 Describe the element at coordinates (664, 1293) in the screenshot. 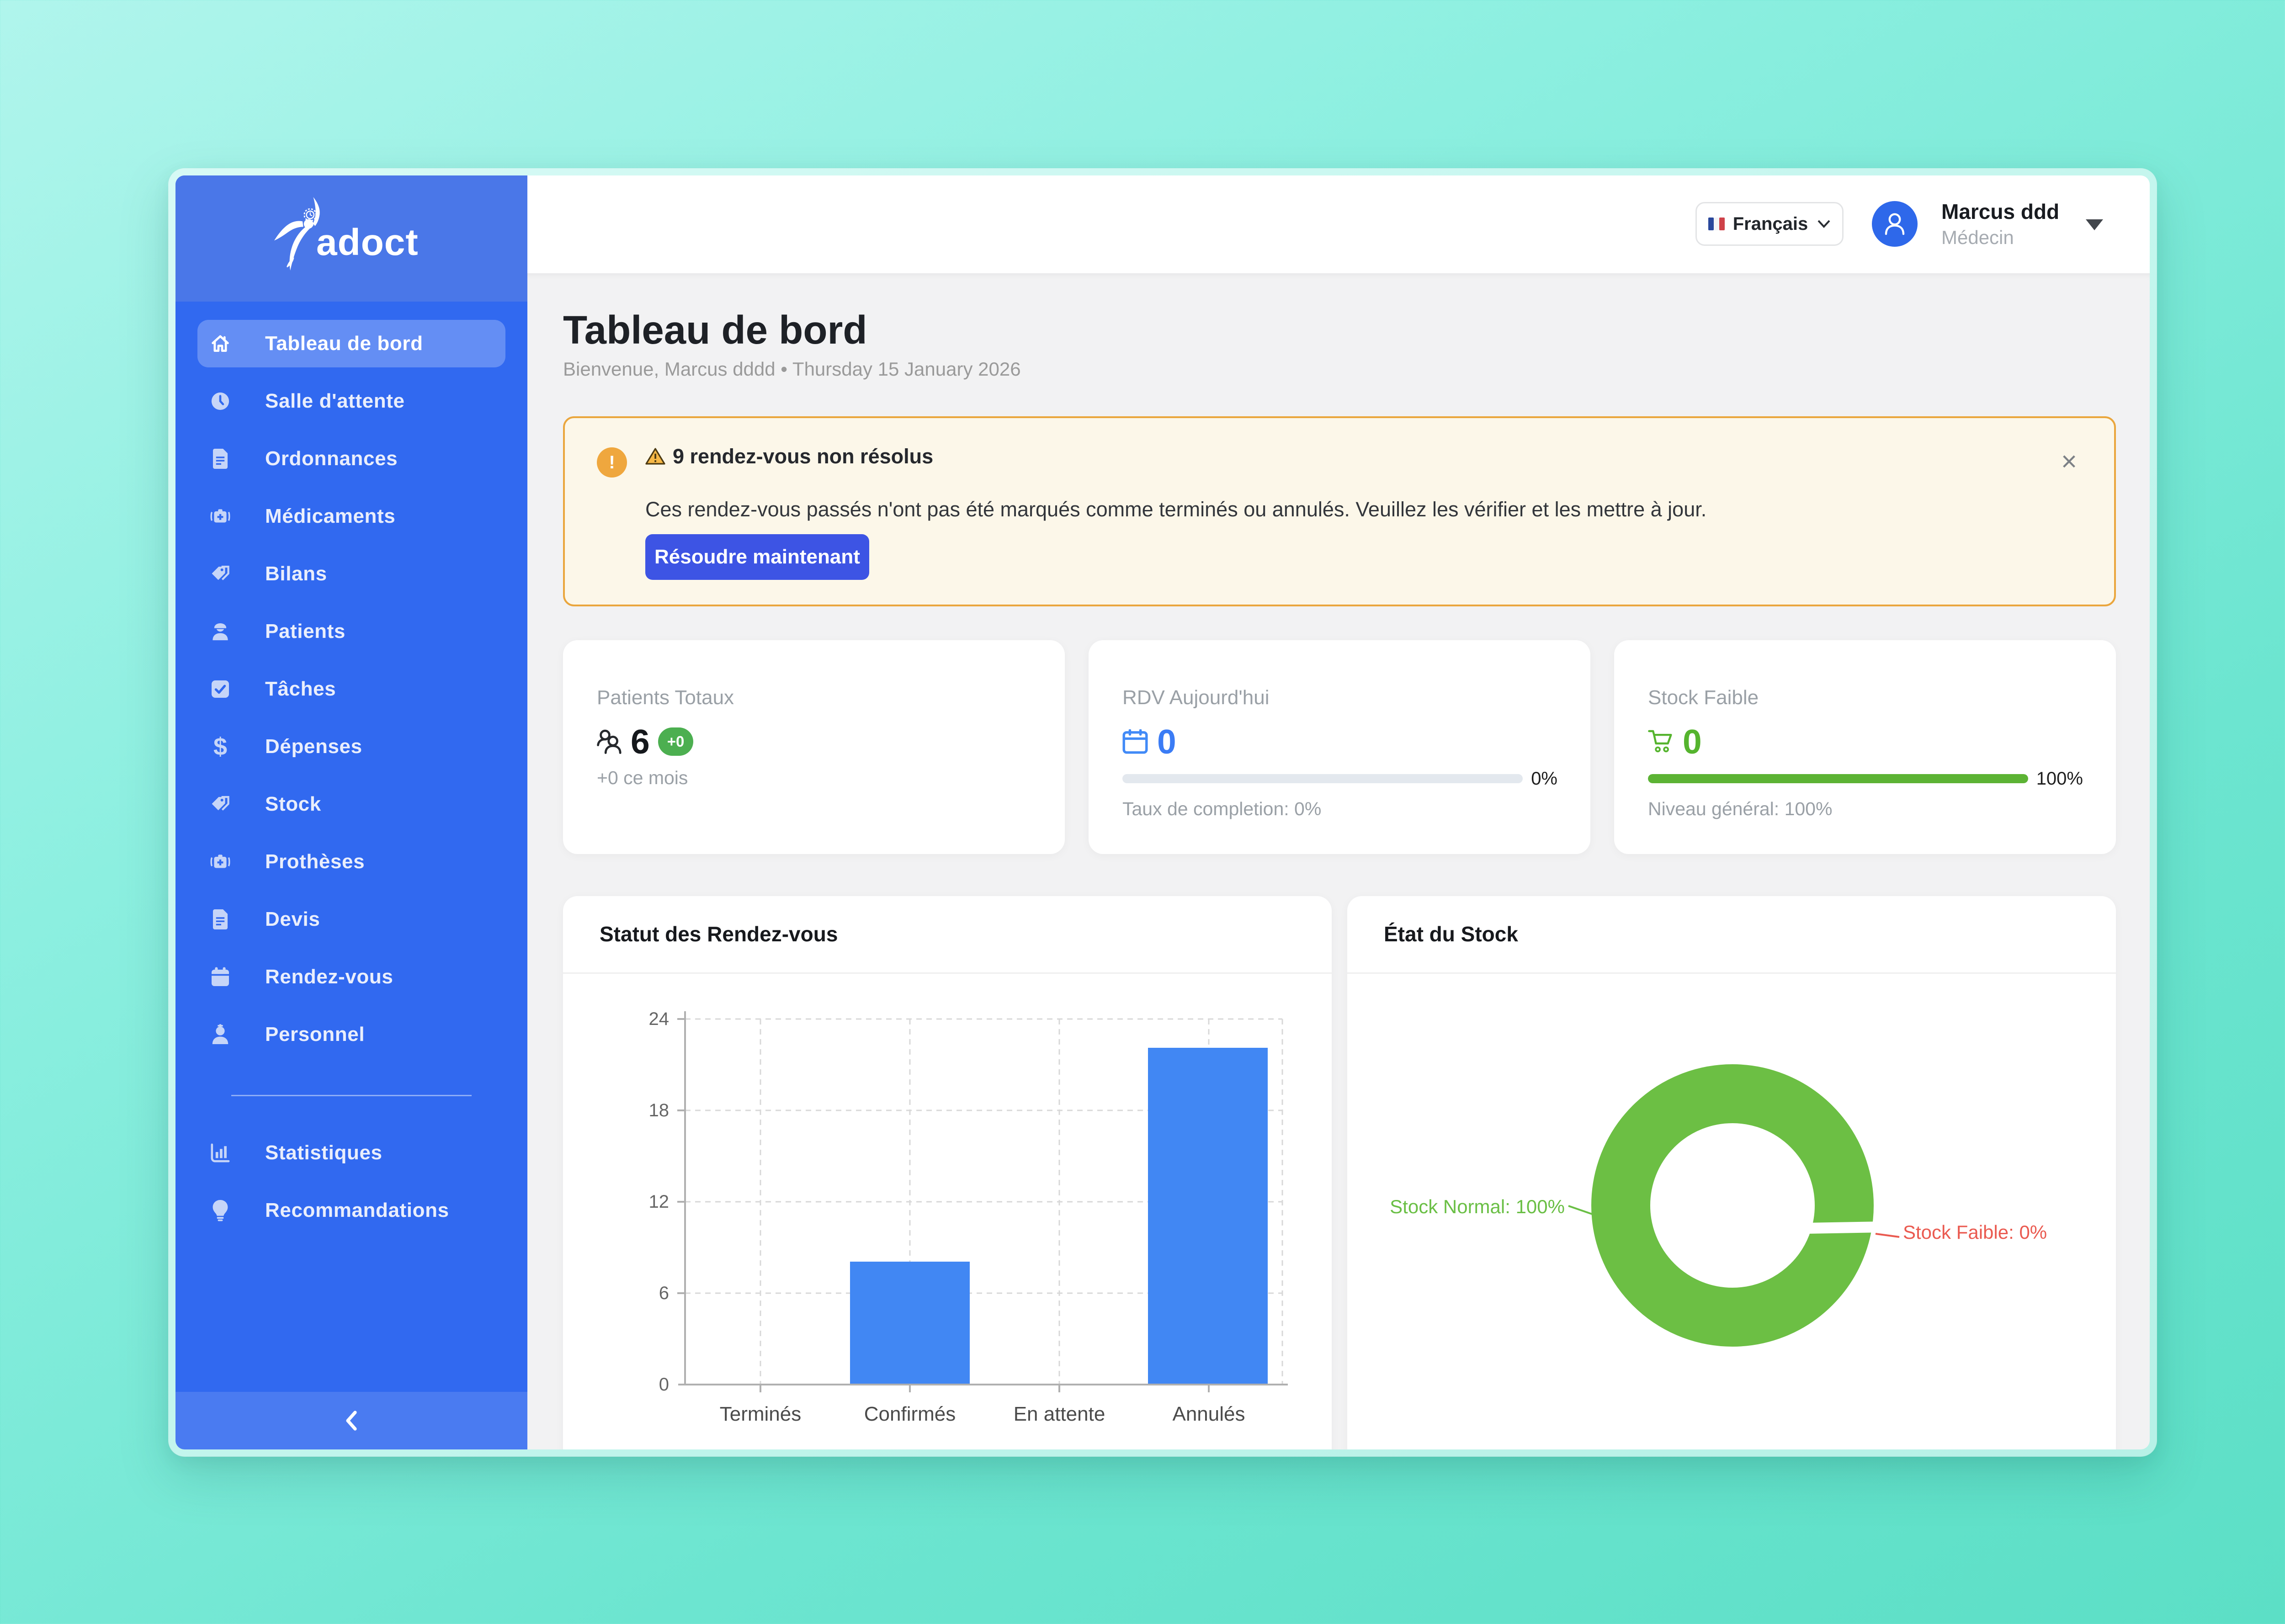

I see `svg-text: 6` at that location.